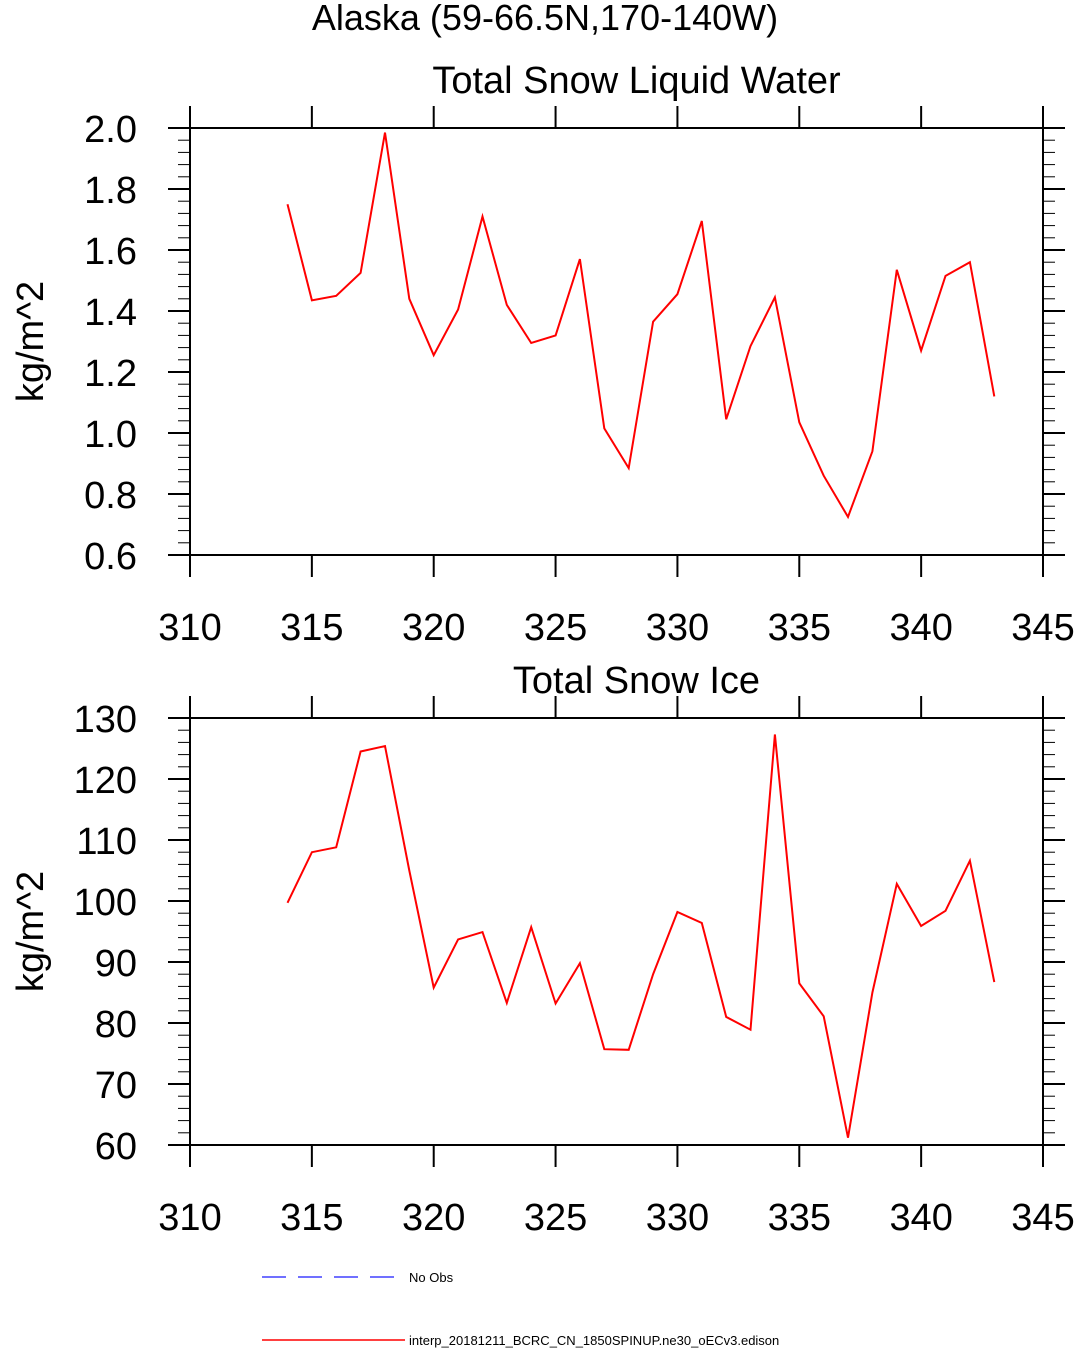  I want to click on y-tick-label: 1.8, so click(110, 191).